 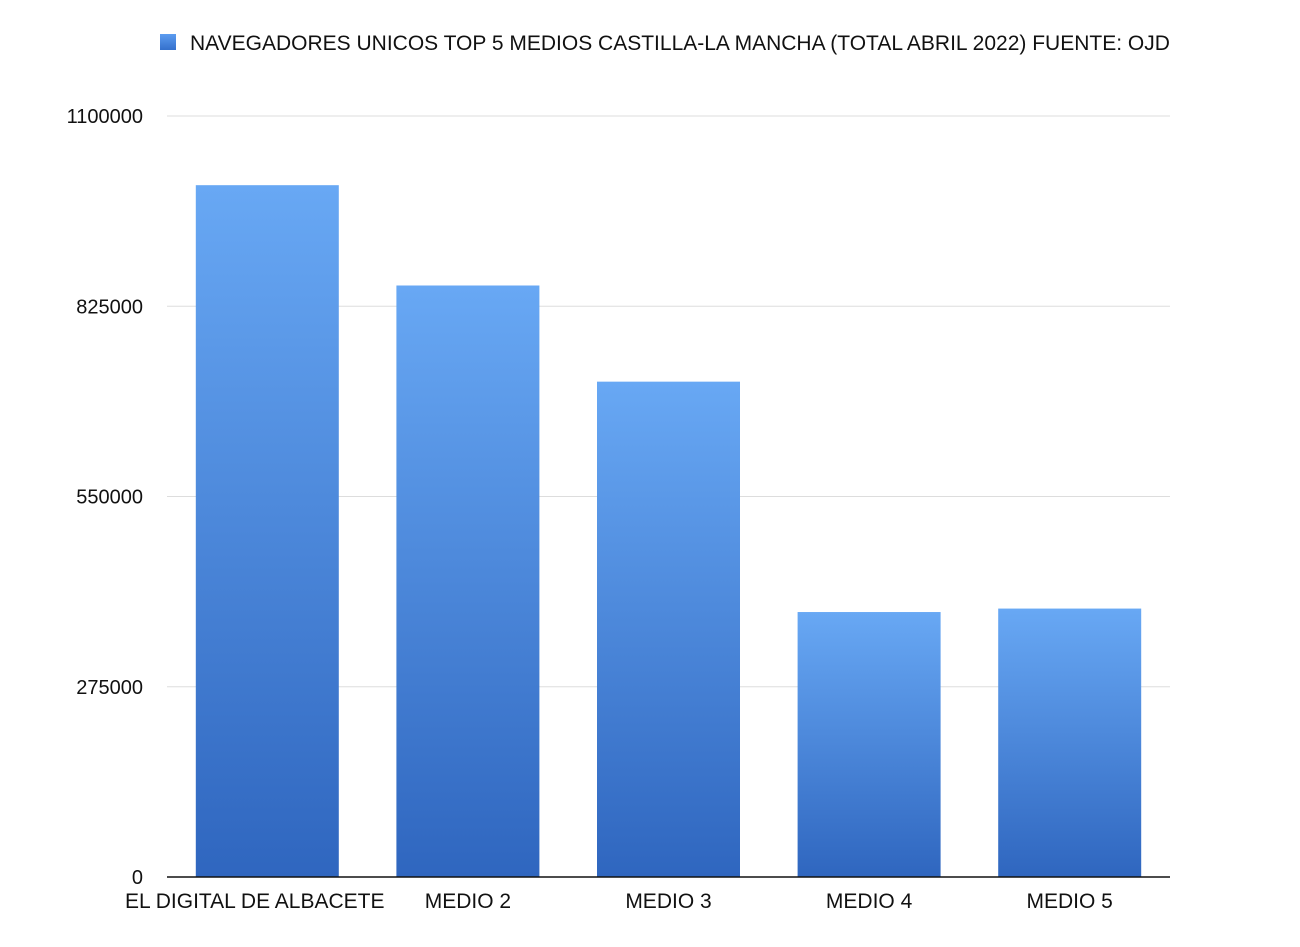 I want to click on x-tick-label: MEDIO 4, so click(x=869, y=901).